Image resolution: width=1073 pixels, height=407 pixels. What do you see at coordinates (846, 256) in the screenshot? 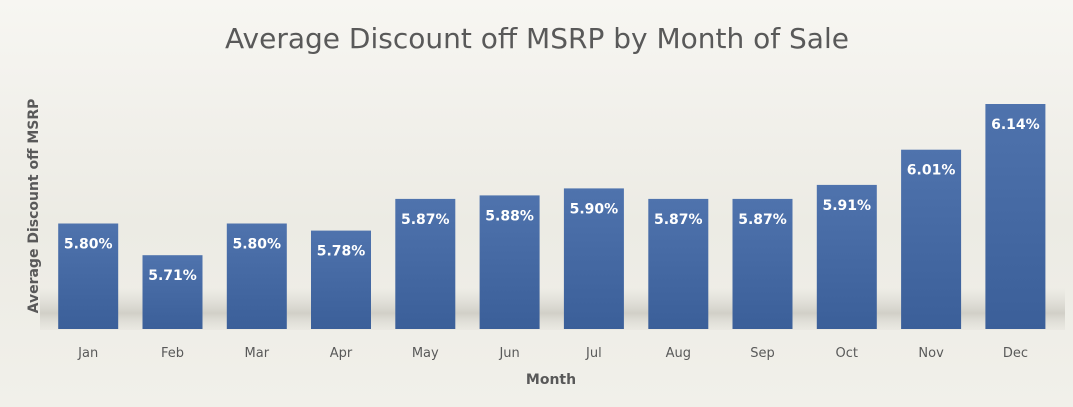
I see `bar-oct` at bounding box center [846, 256].